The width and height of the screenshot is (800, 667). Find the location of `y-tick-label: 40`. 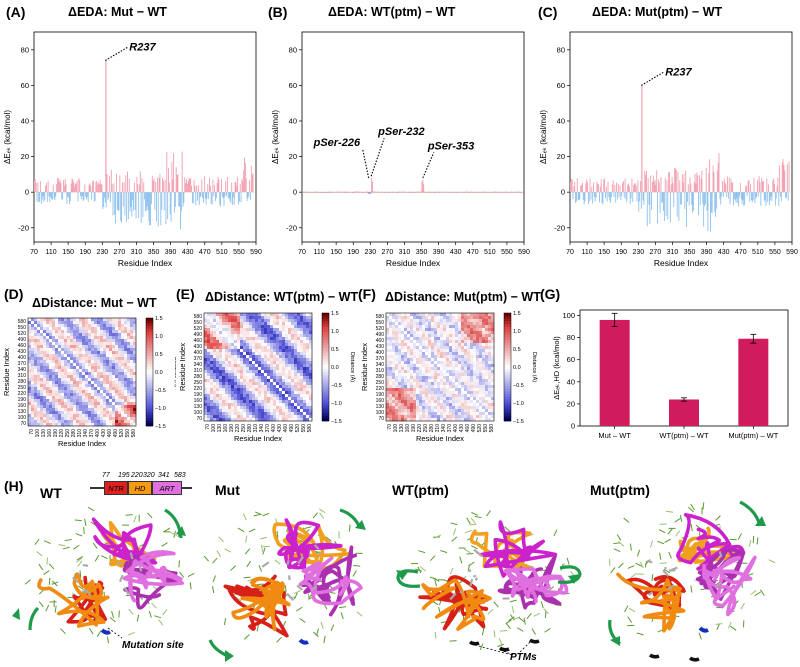

y-tick-label: 40 is located at coordinates (25, 120).